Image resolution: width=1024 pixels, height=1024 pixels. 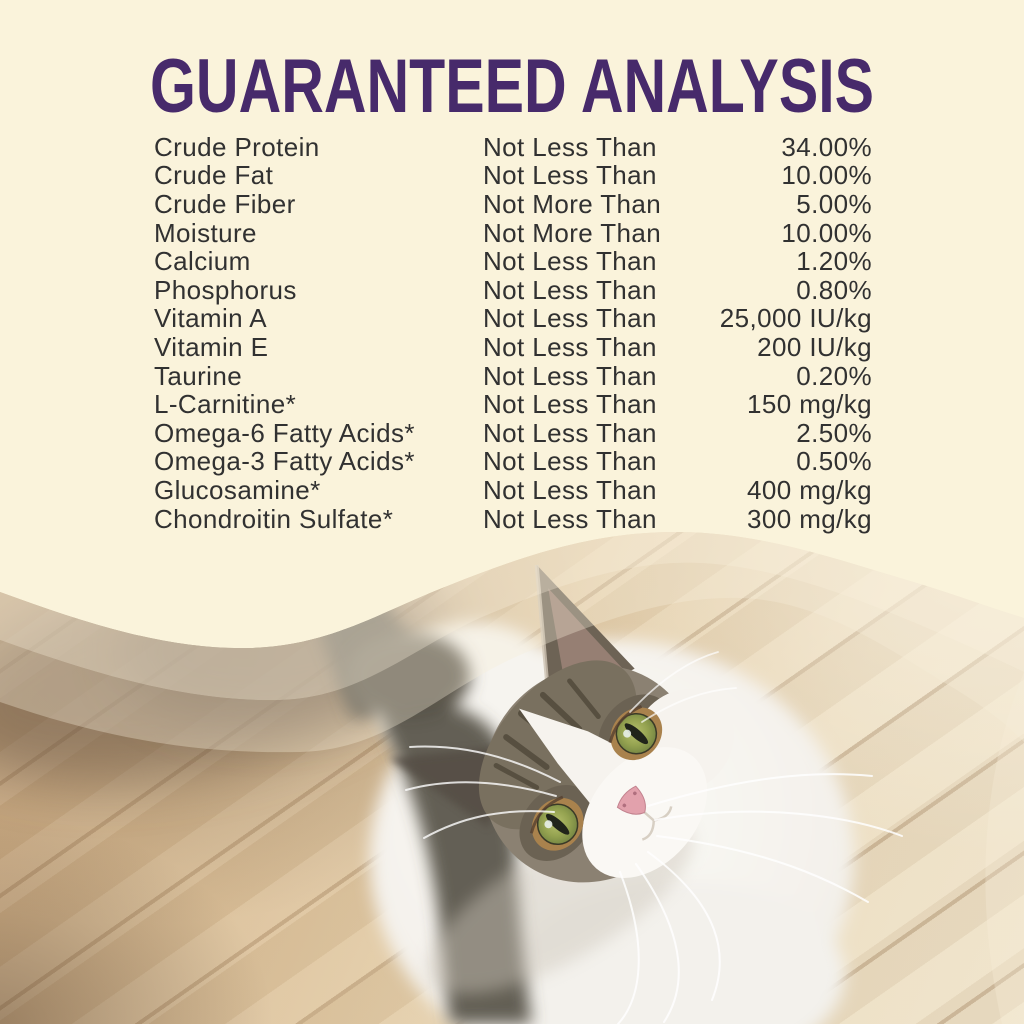 I want to click on nutrient-value: 25,000 IU/kg, so click(x=795, y=318).